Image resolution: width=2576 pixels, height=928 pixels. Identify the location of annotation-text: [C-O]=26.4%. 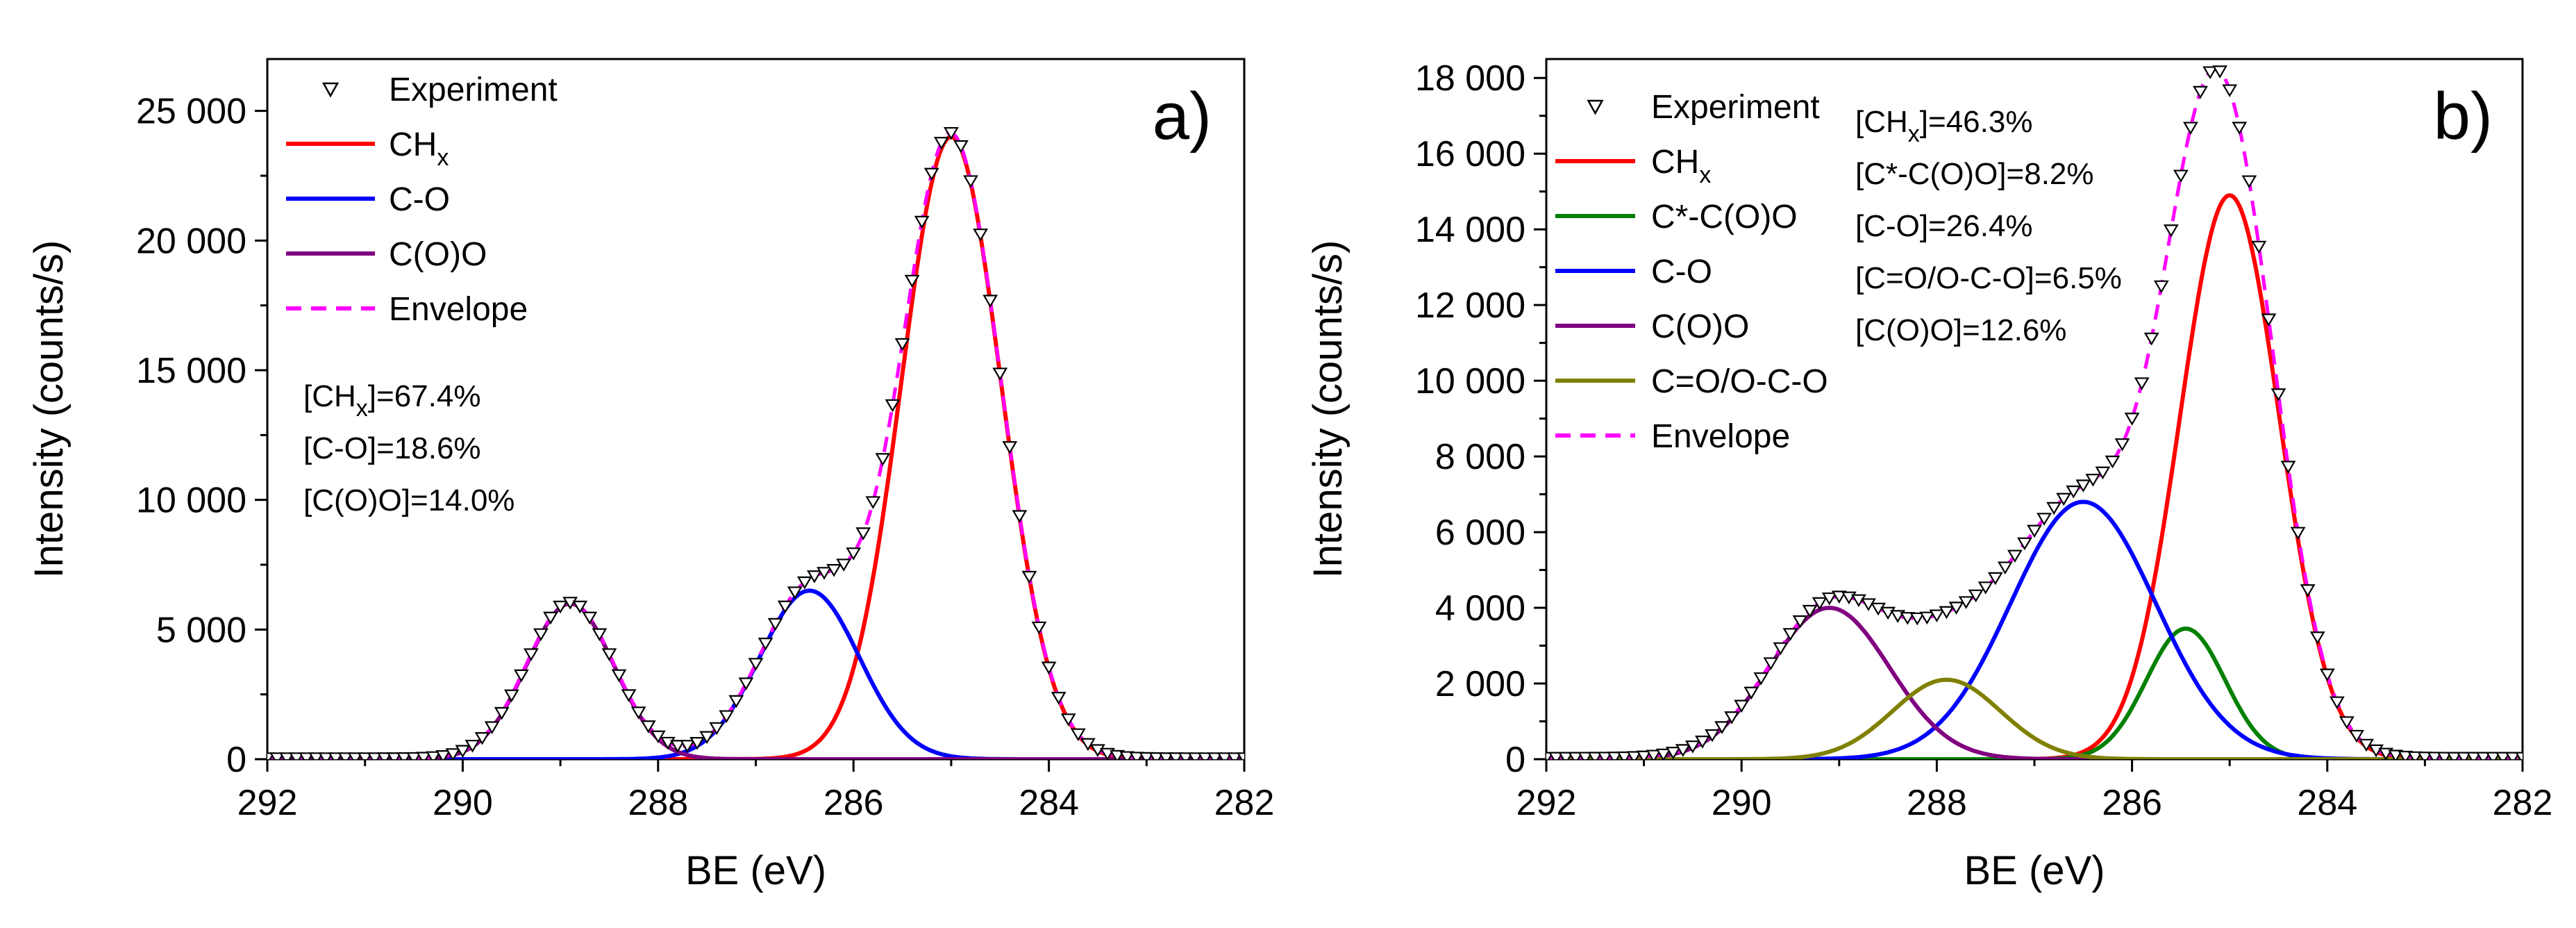
(1944, 226).